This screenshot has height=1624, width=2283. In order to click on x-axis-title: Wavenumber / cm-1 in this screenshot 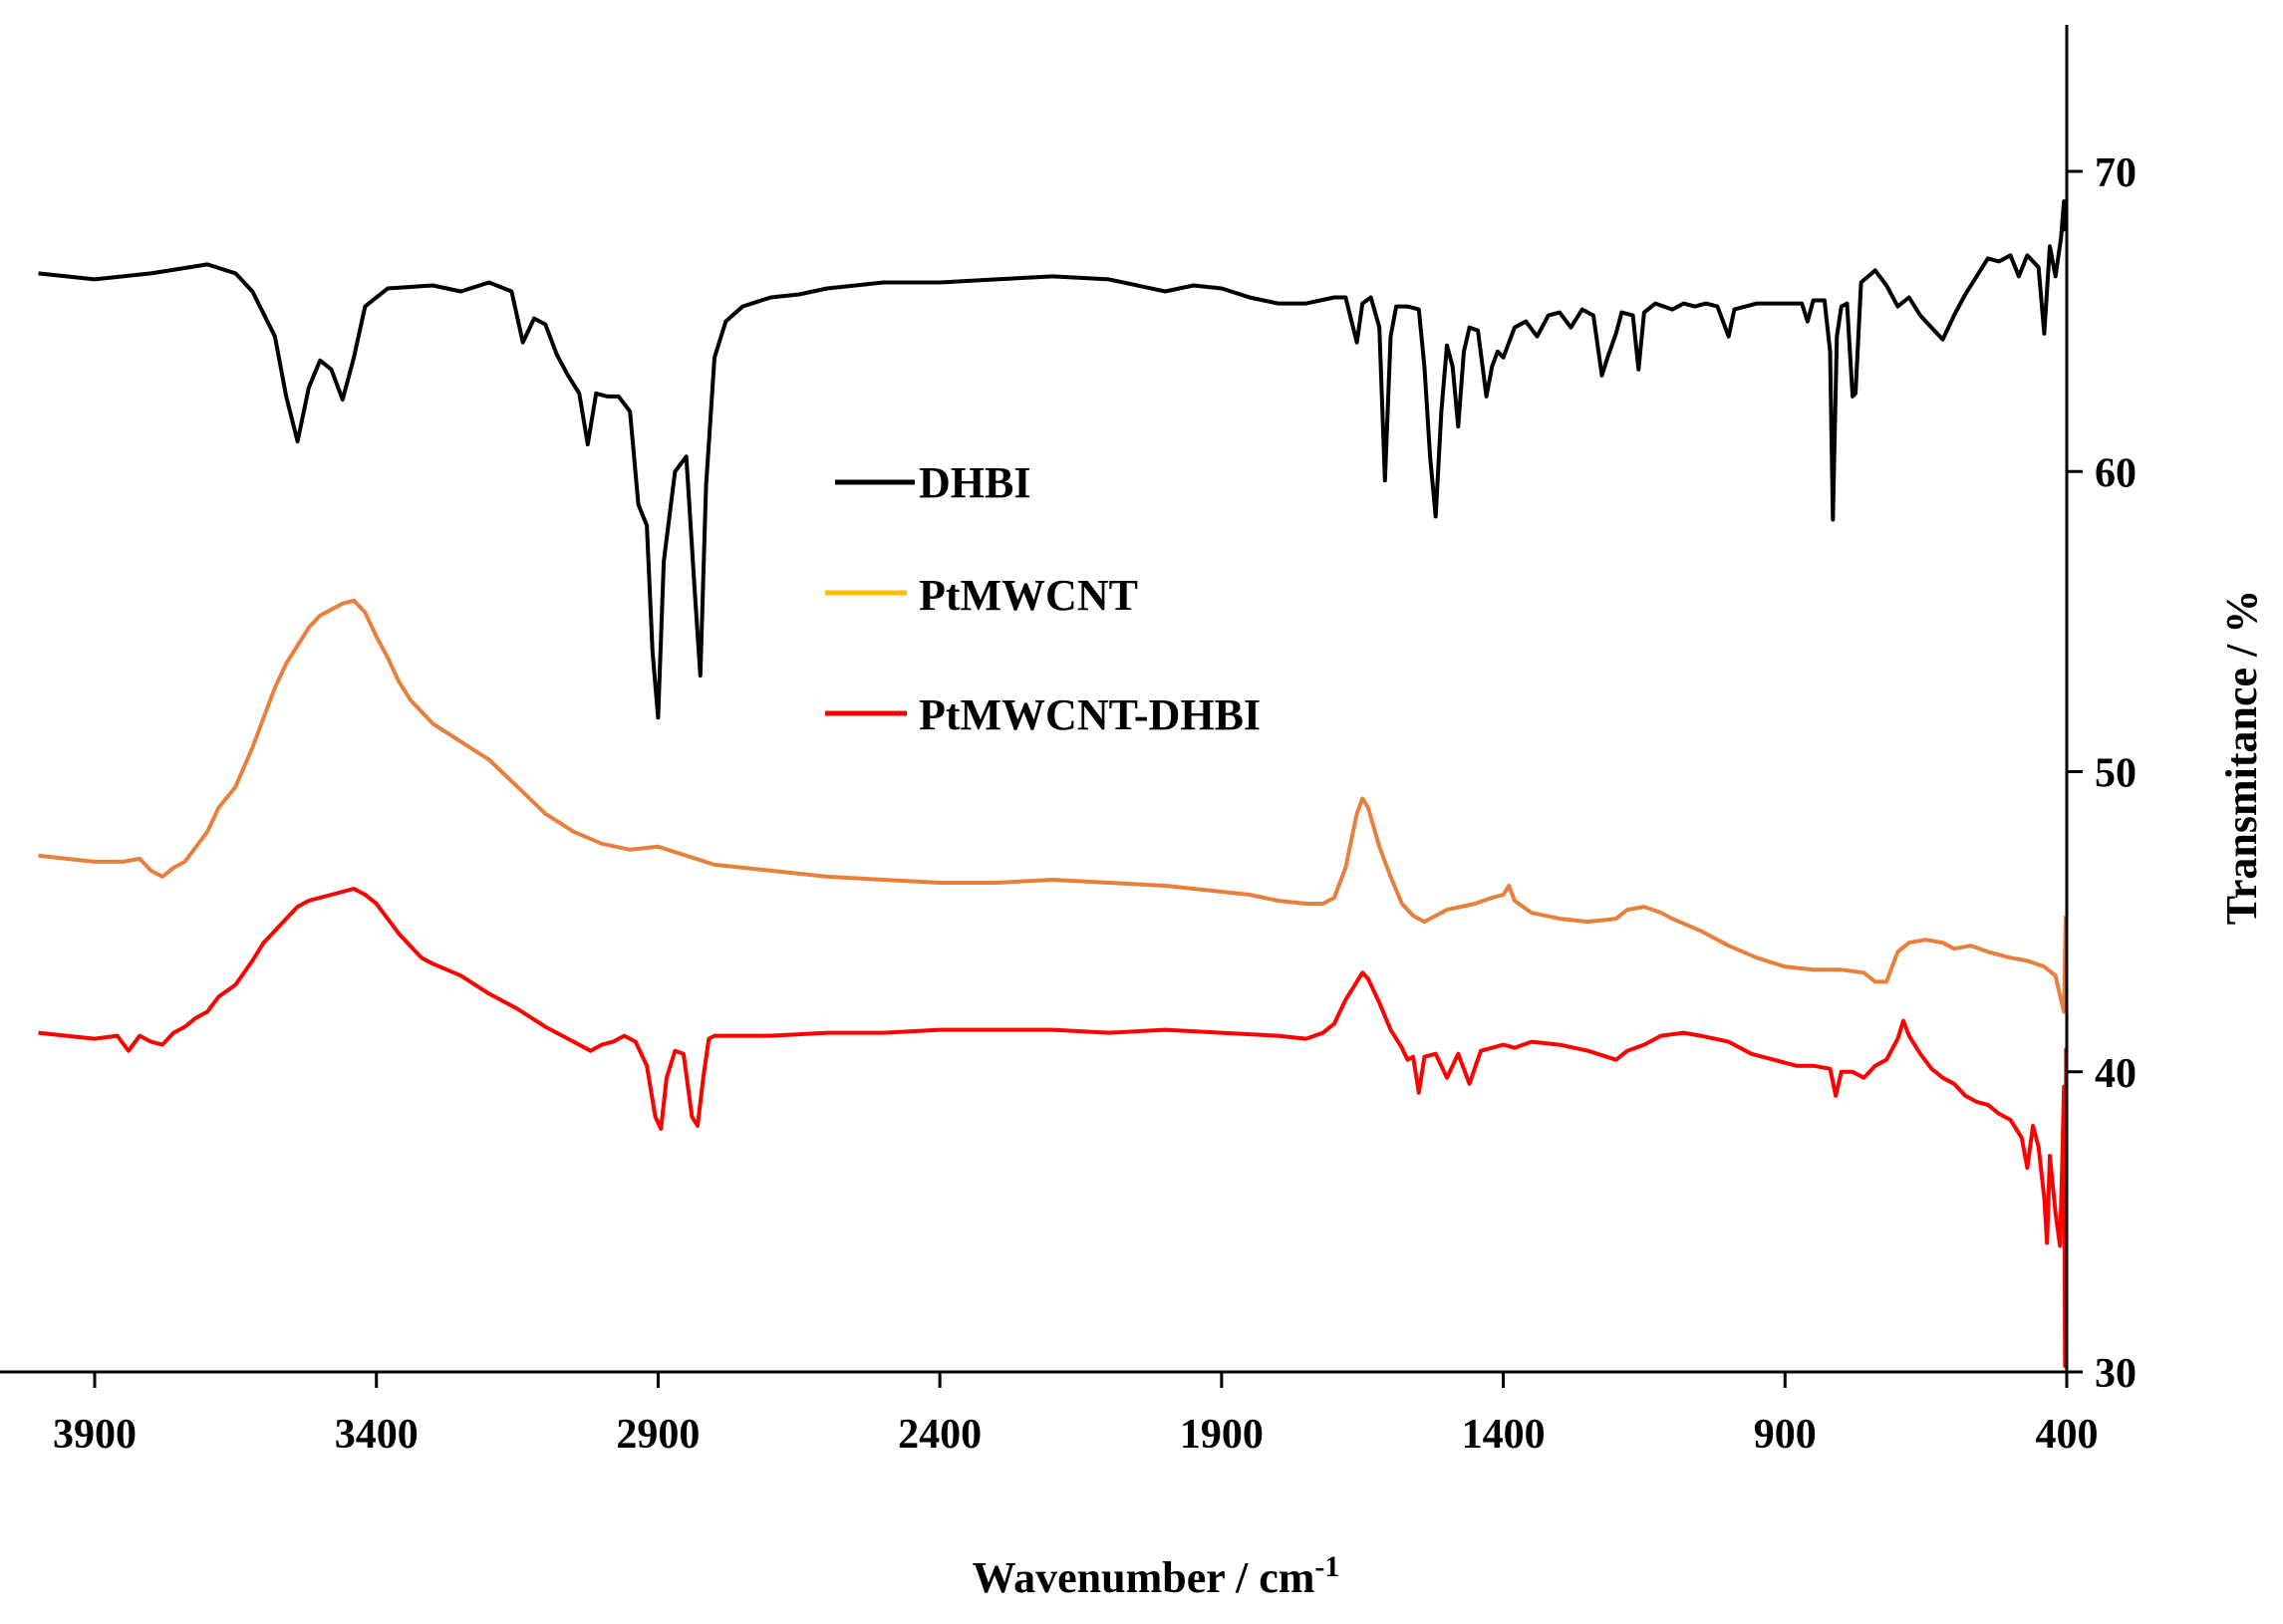, I will do `click(1156, 1576)`.